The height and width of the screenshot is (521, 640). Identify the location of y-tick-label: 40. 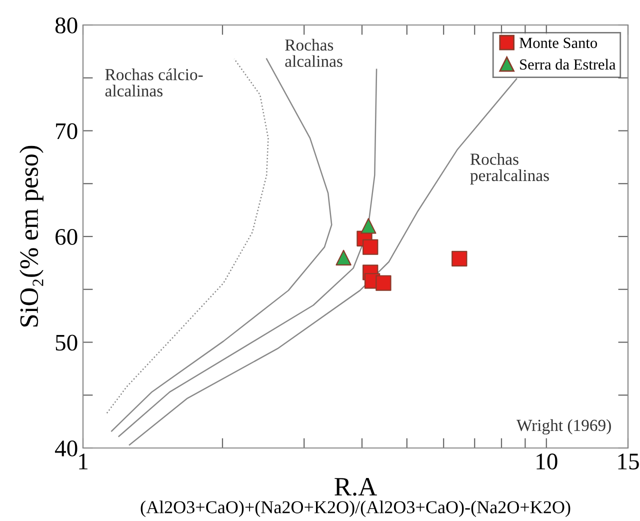
(66, 448).